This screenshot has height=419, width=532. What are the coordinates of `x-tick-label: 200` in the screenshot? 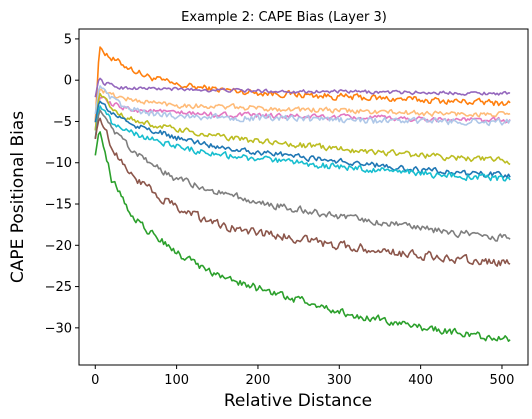 It's located at (258, 380).